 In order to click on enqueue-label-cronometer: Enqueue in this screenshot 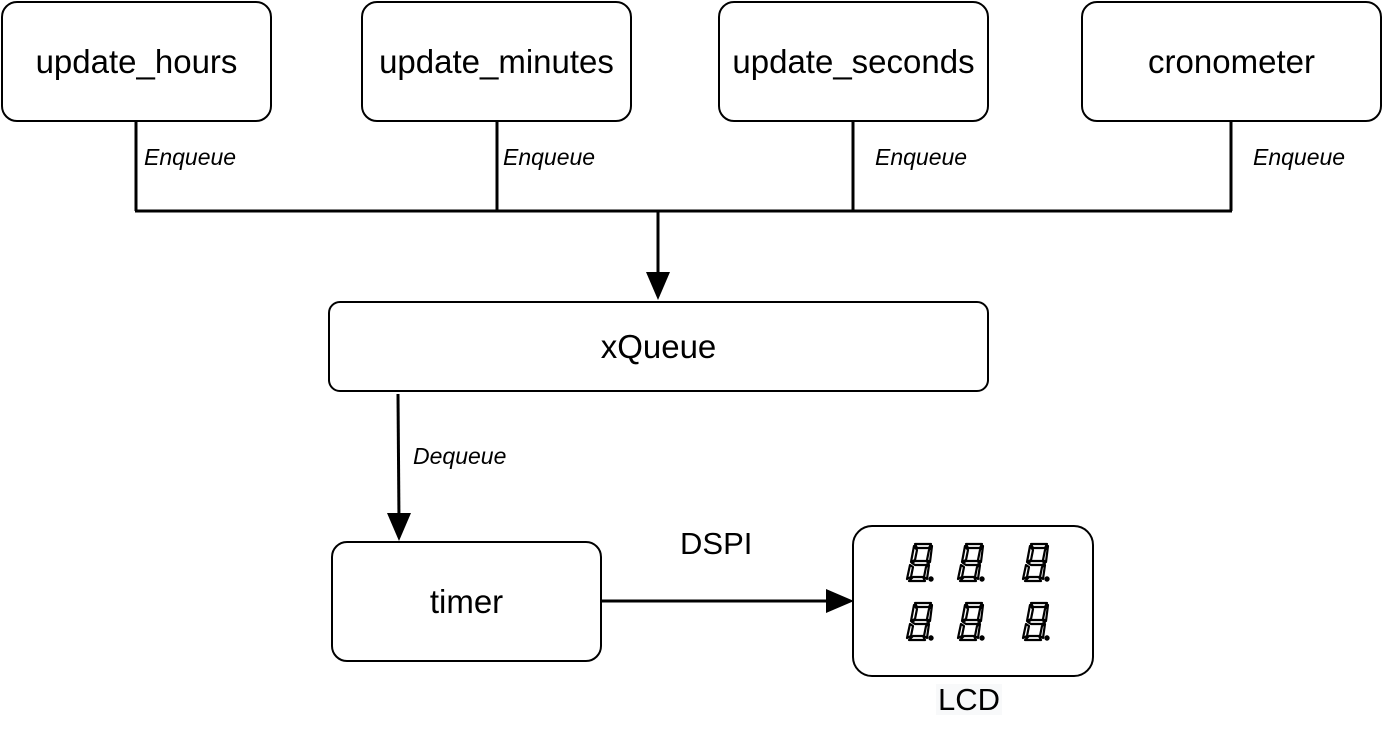, I will do `click(1299, 157)`.